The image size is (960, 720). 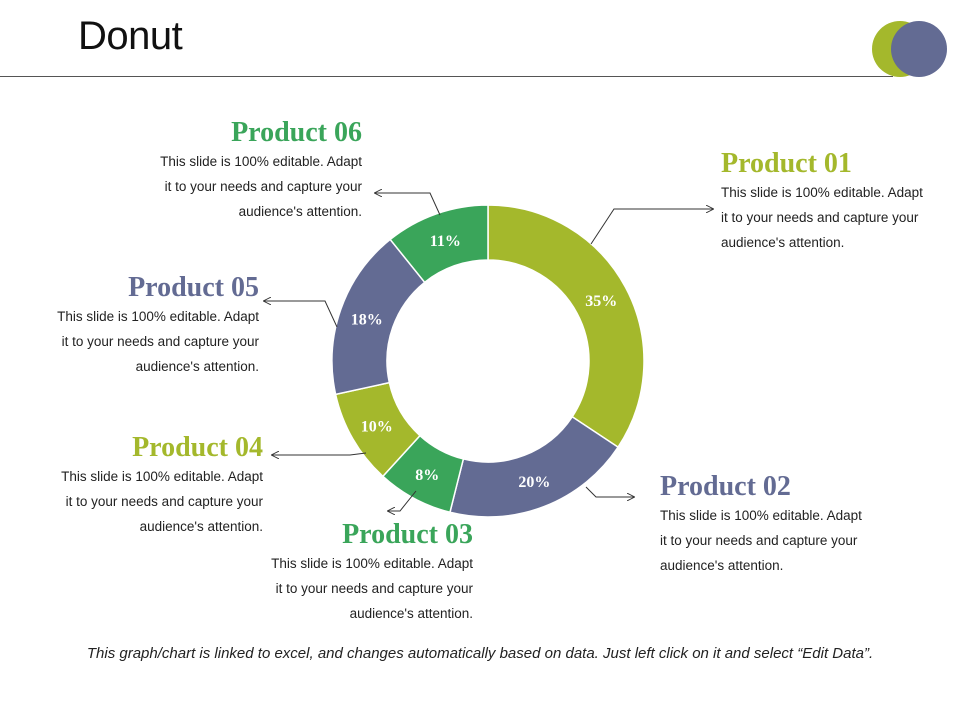 What do you see at coordinates (407, 534) in the screenshot?
I see `product-03-title: Product 03` at bounding box center [407, 534].